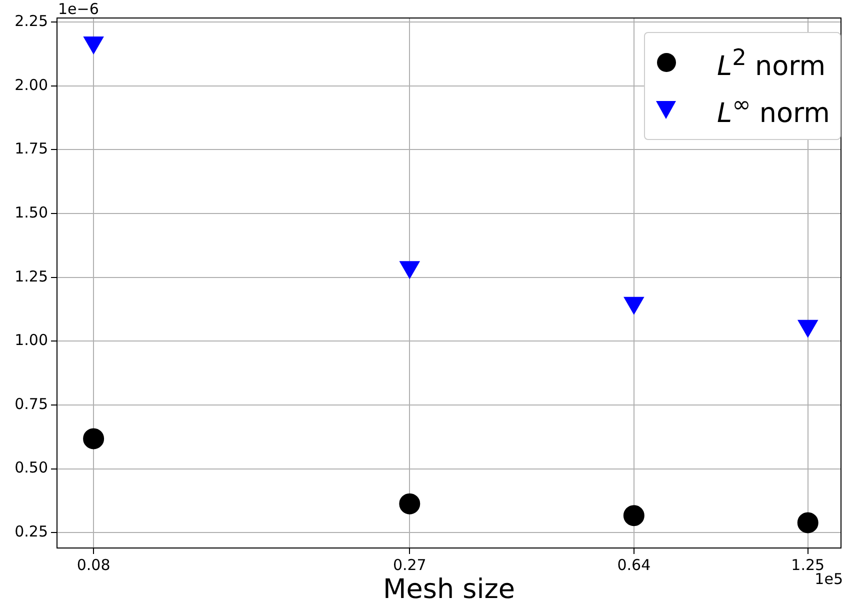 The width and height of the screenshot is (853, 607). Describe the element at coordinates (31, 531) in the screenshot. I see `y-tick-label: 0.25` at that location.